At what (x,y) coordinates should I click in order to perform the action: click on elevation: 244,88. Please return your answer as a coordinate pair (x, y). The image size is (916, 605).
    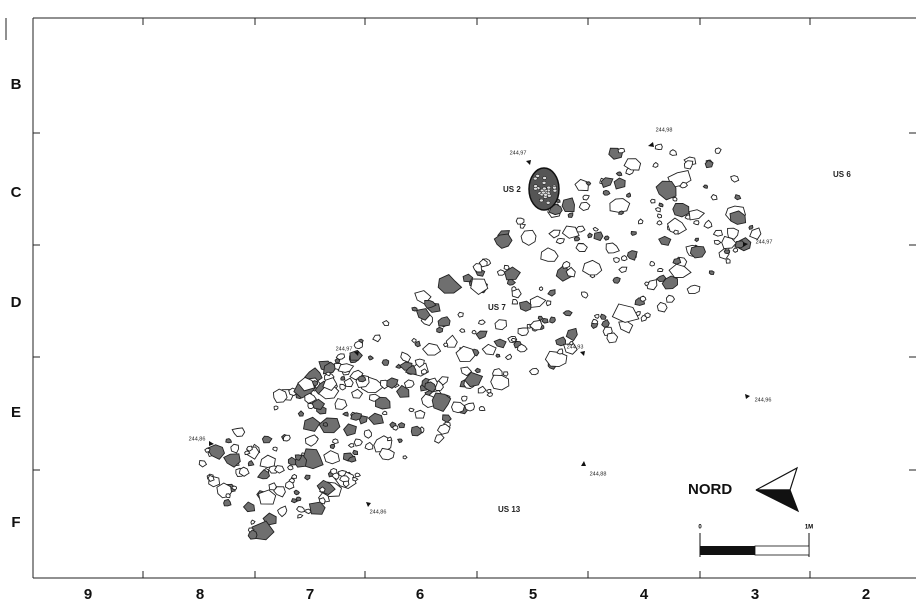
    Looking at the image, I should click on (598, 474).